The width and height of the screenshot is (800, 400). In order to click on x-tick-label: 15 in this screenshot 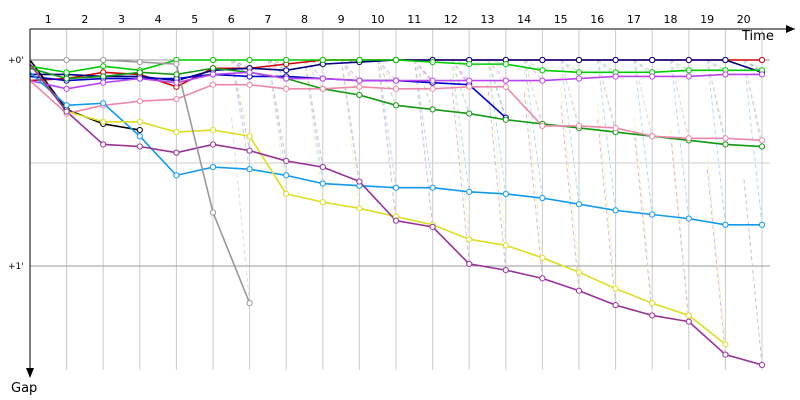, I will do `click(561, 19)`.